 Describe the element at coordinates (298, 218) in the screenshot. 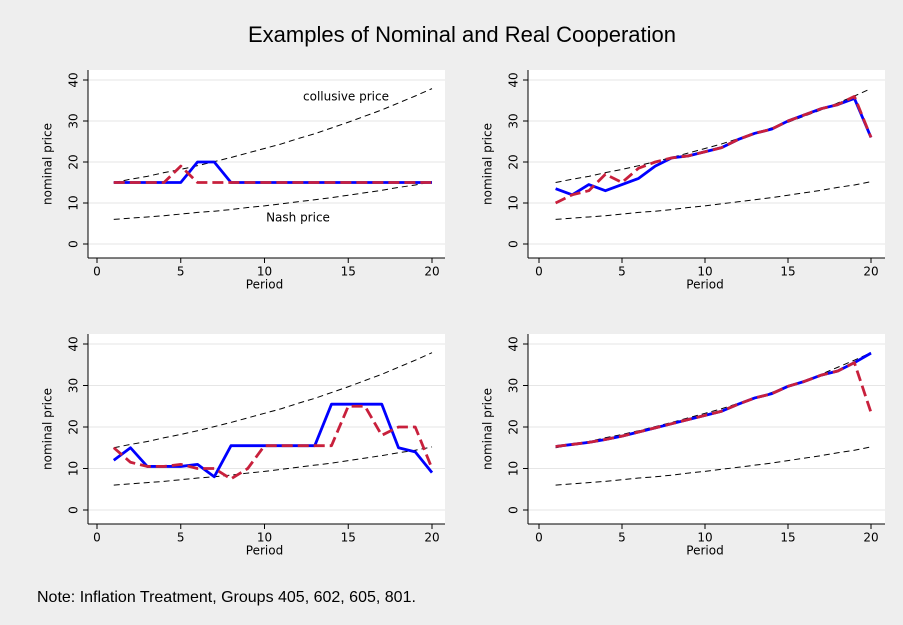

I see `annotation: Nash price` at that location.